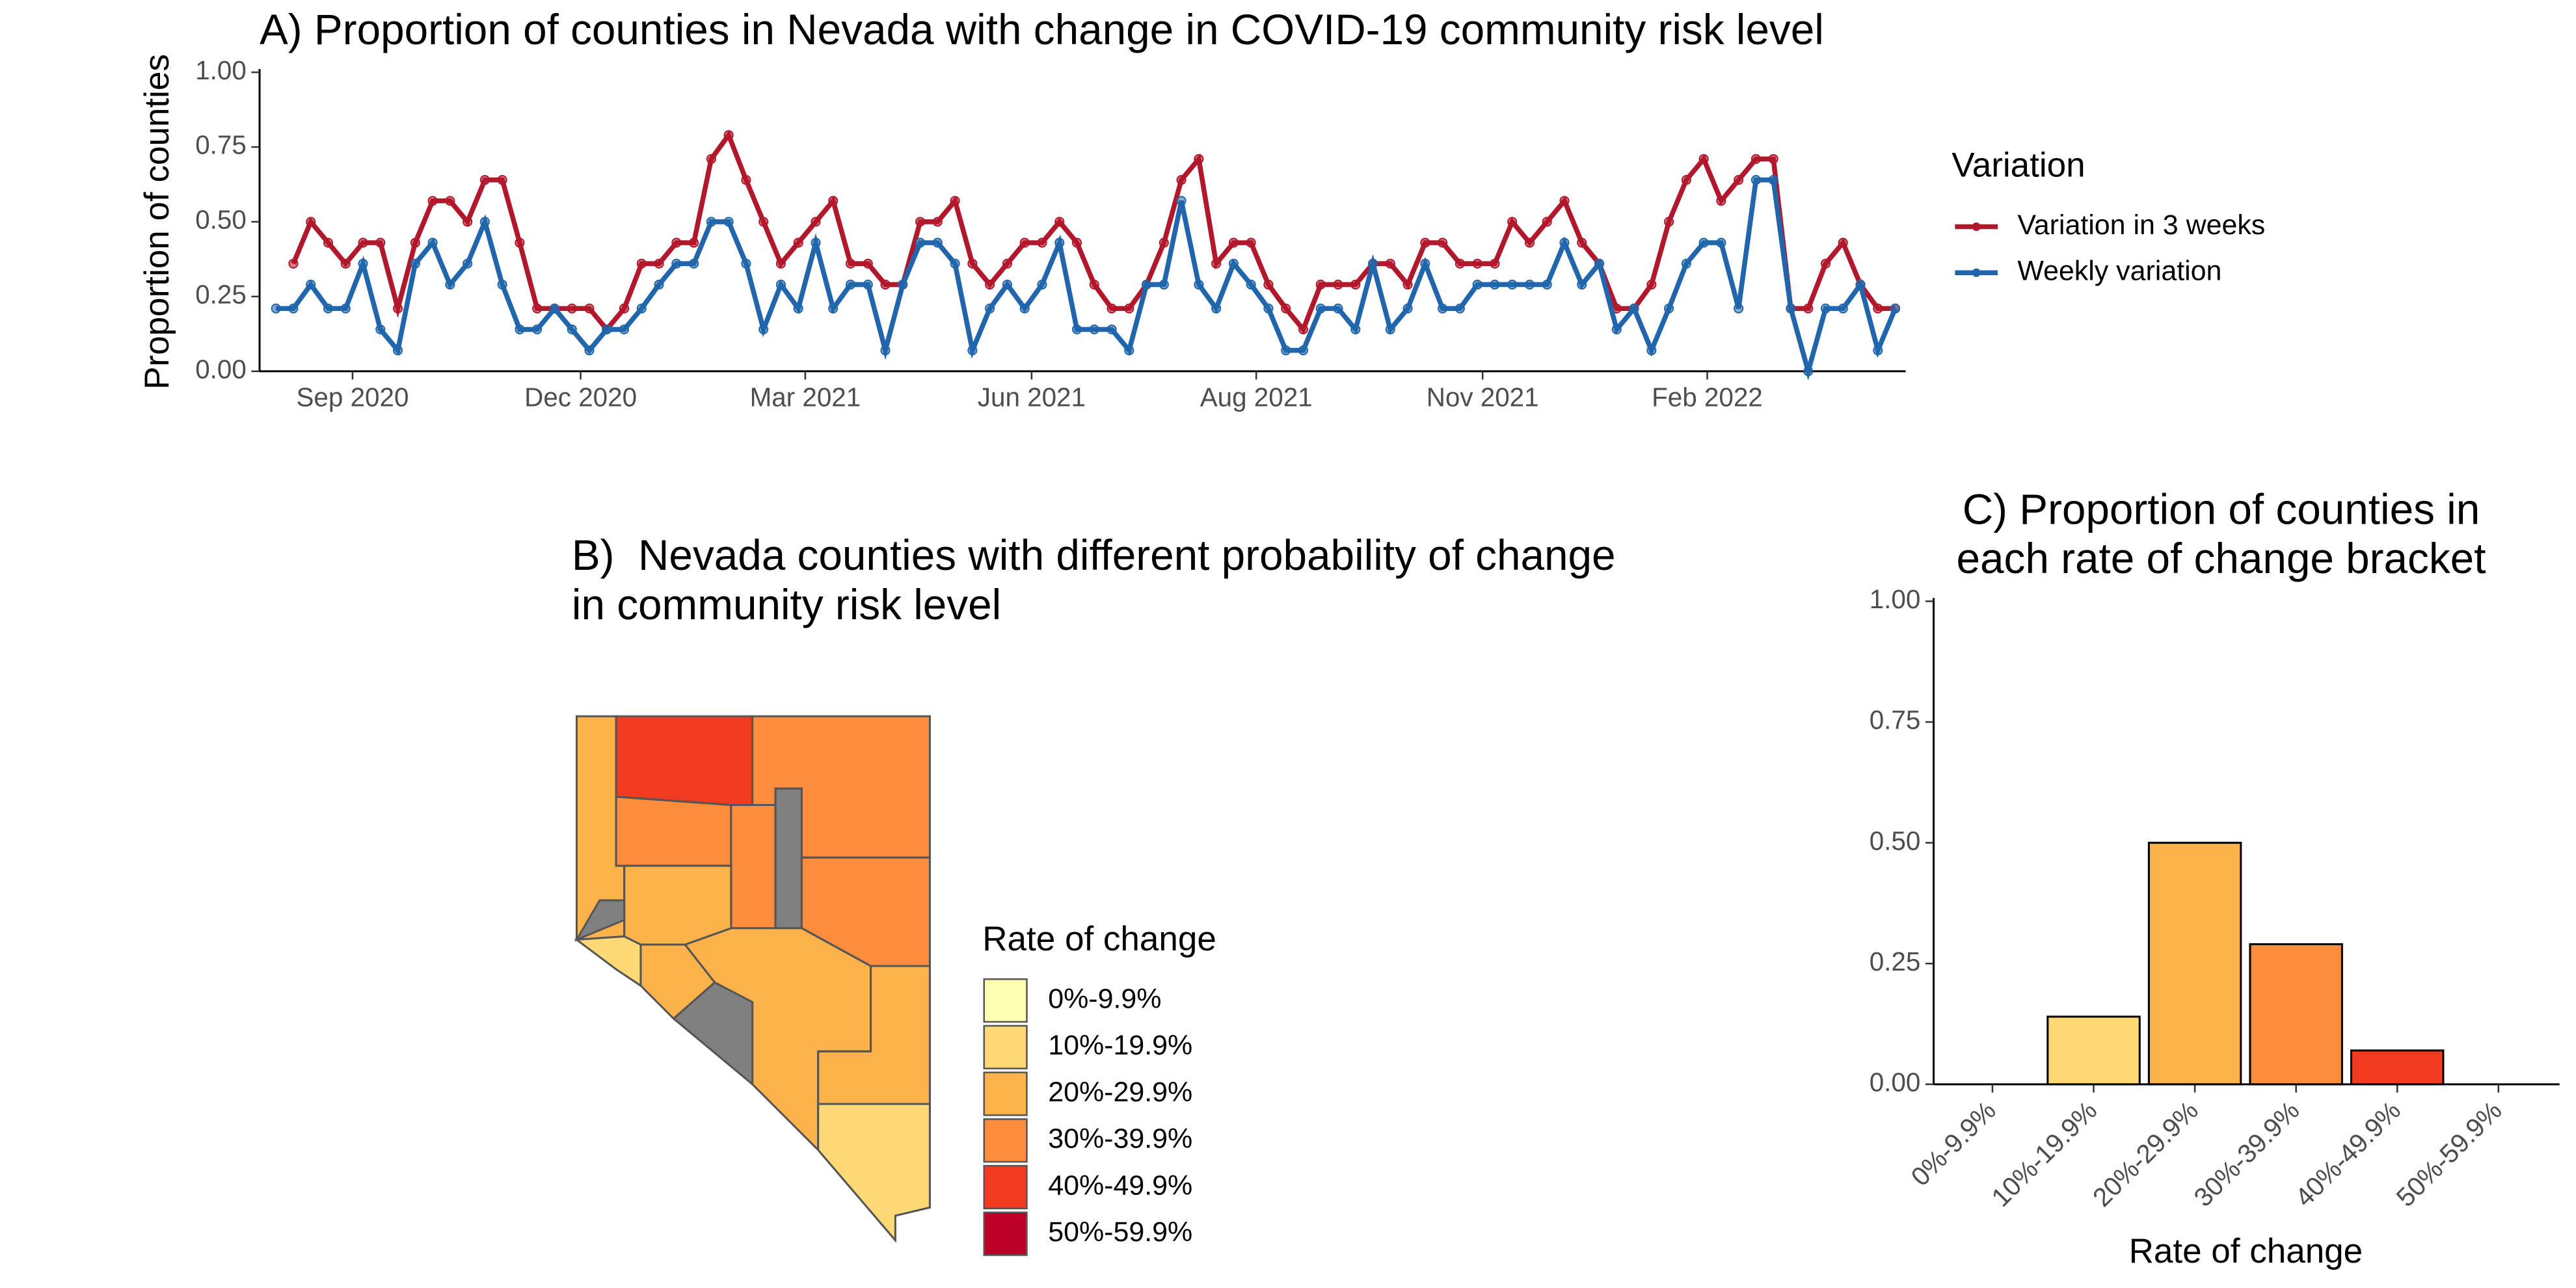 Image resolution: width=2576 pixels, height=1288 pixels. I want to click on x-tick-label: 30%-39.9%, so click(2246, 1154).